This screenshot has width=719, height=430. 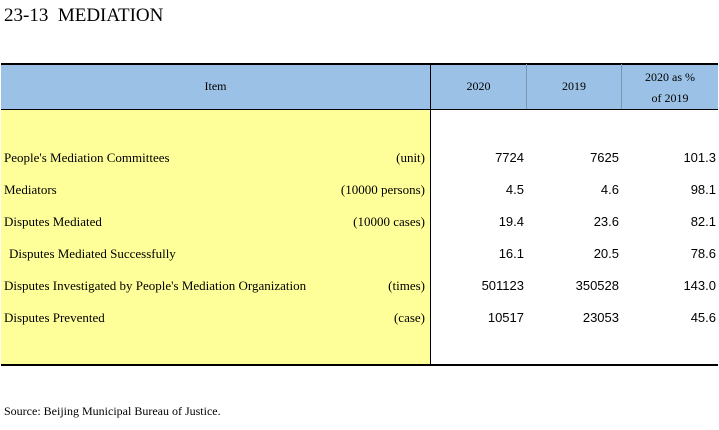 What do you see at coordinates (389, 221) in the screenshot?
I see `table-row-unit: (10000 cases)` at bounding box center [389, 221].